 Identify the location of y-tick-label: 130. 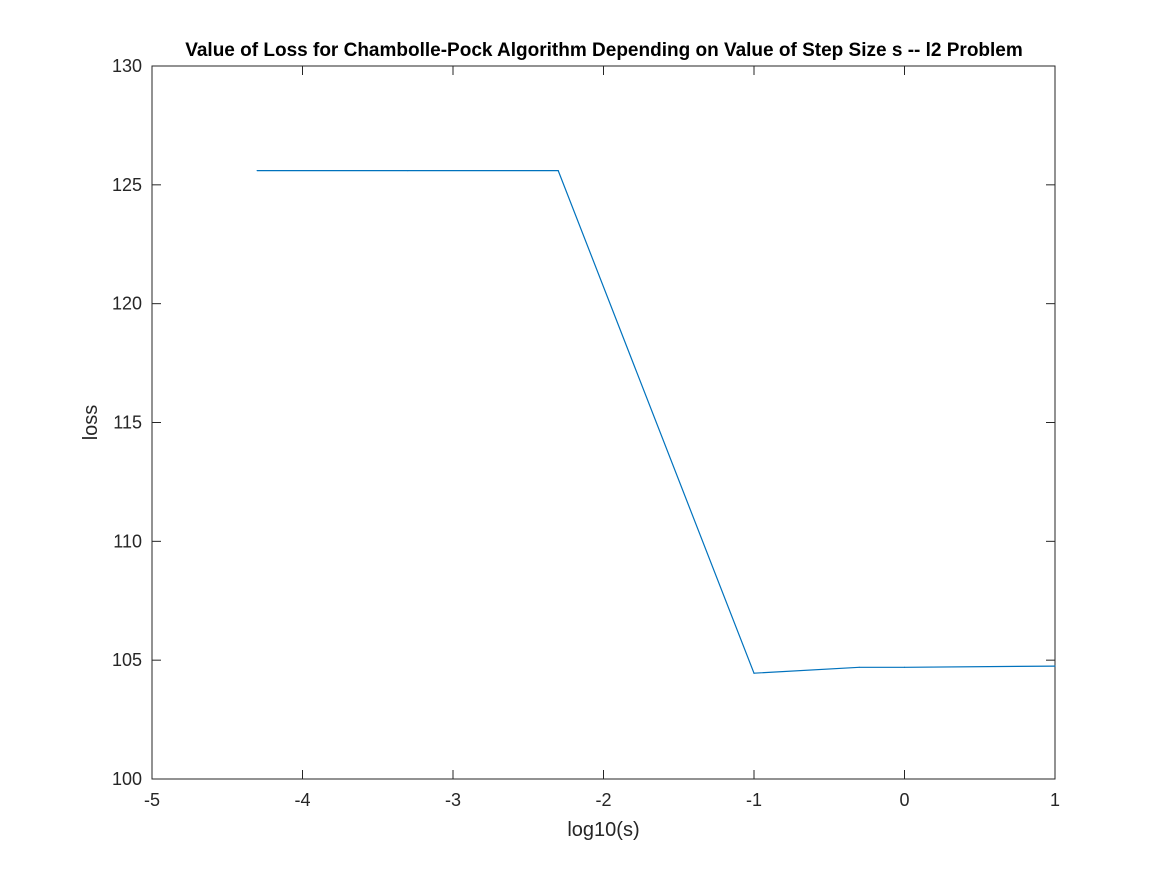
(127, 66).